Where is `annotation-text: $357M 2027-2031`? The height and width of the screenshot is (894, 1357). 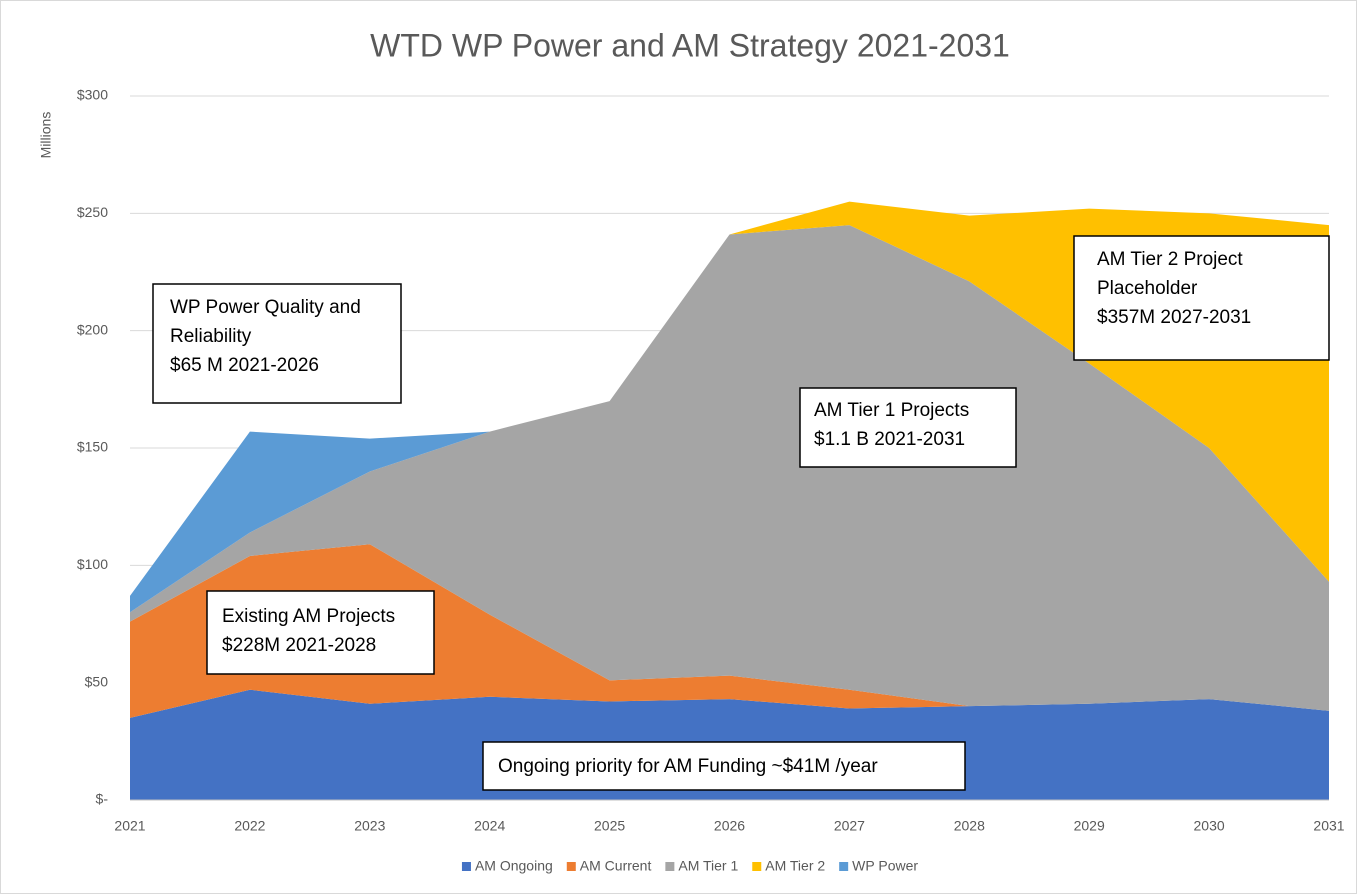
annotation-text: $357M 2027-2031 is located at coordinates (1174, 317).